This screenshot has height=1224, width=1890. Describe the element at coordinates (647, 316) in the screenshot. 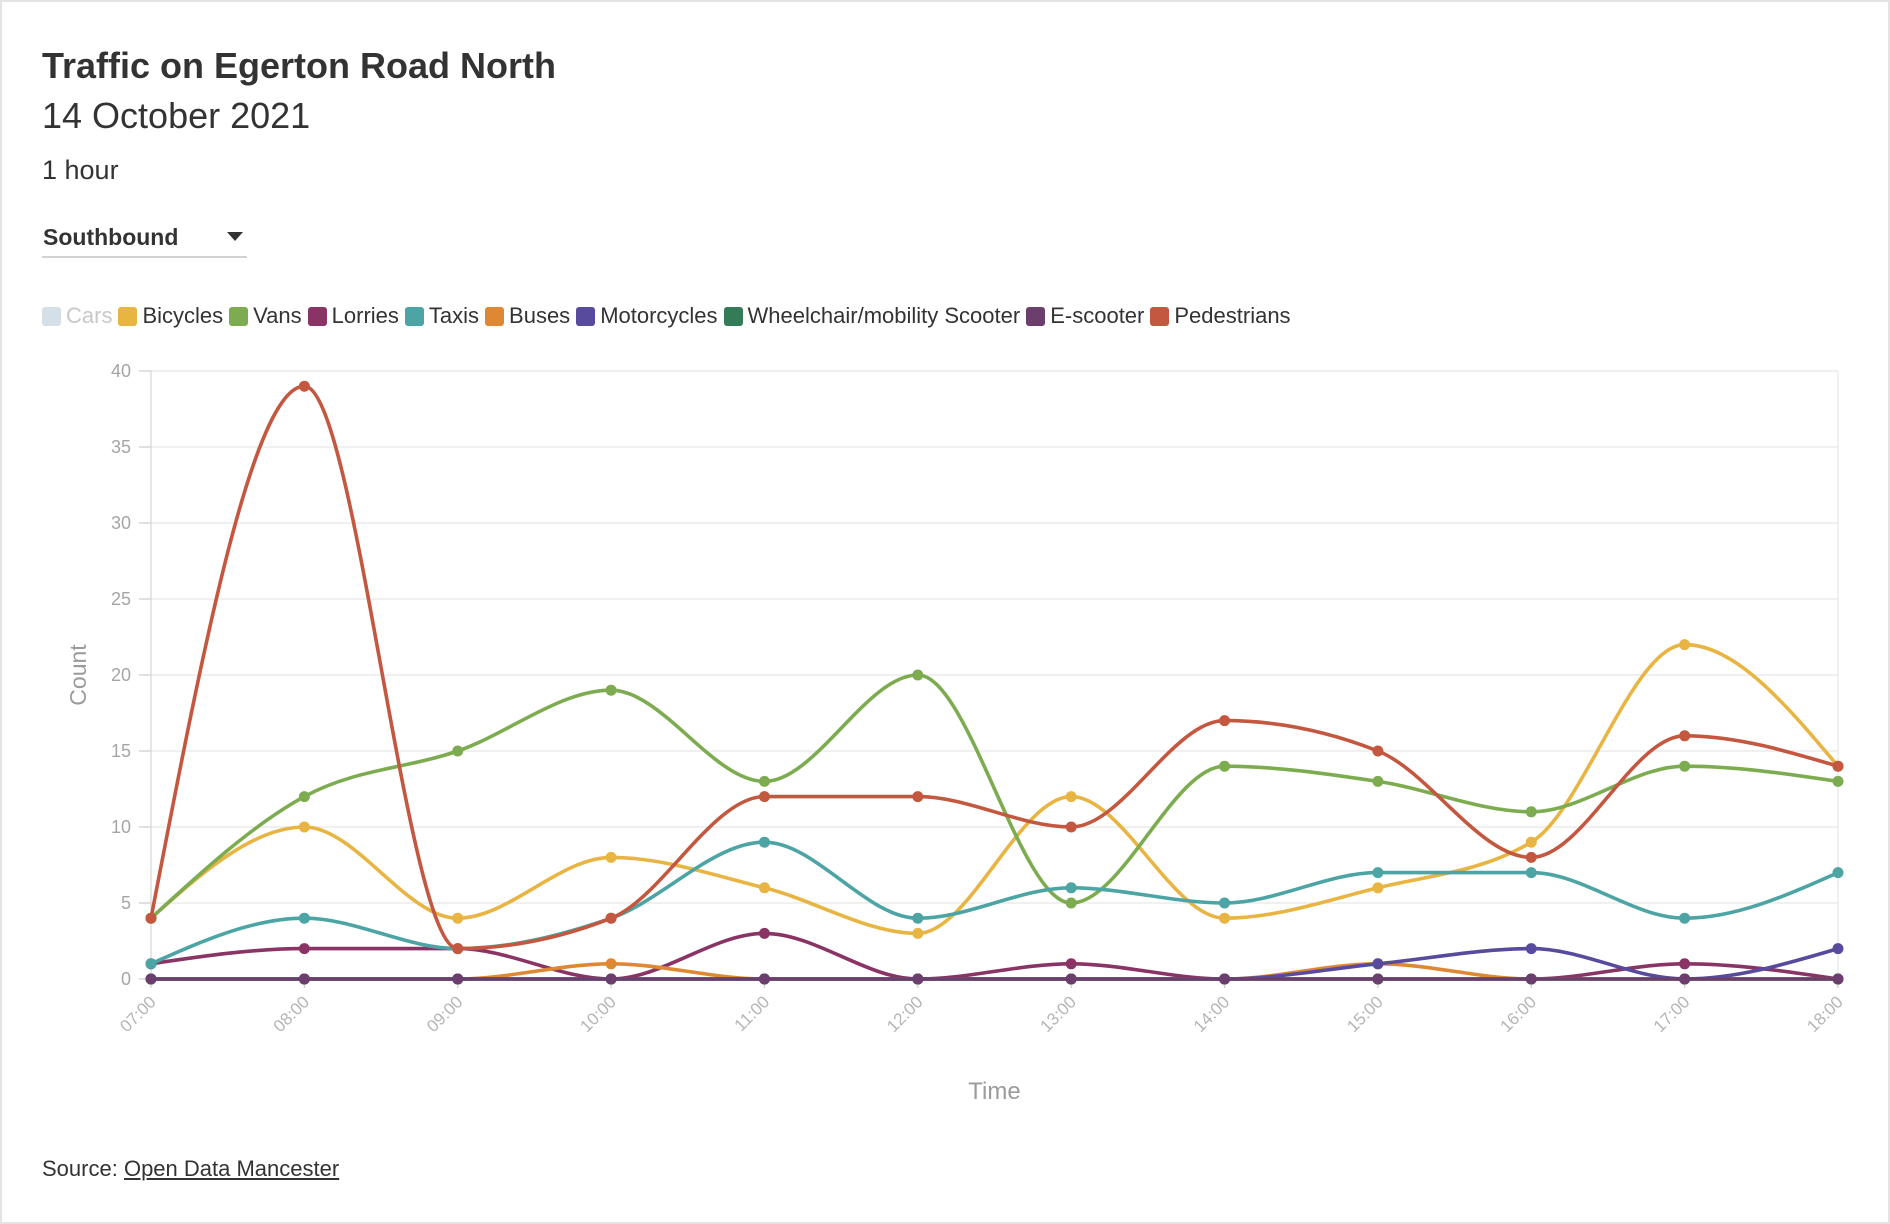

I see `legend-item-motorcycles: Motorcycles` at that location.